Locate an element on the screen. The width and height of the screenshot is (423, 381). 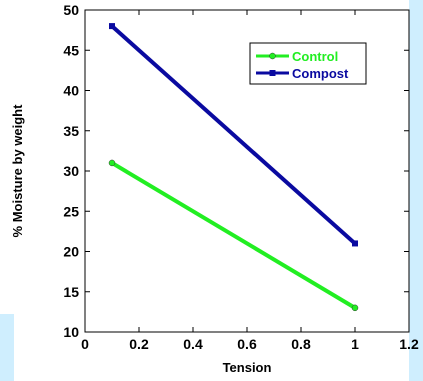
background-strip-left is located at coordinates (7, 347).